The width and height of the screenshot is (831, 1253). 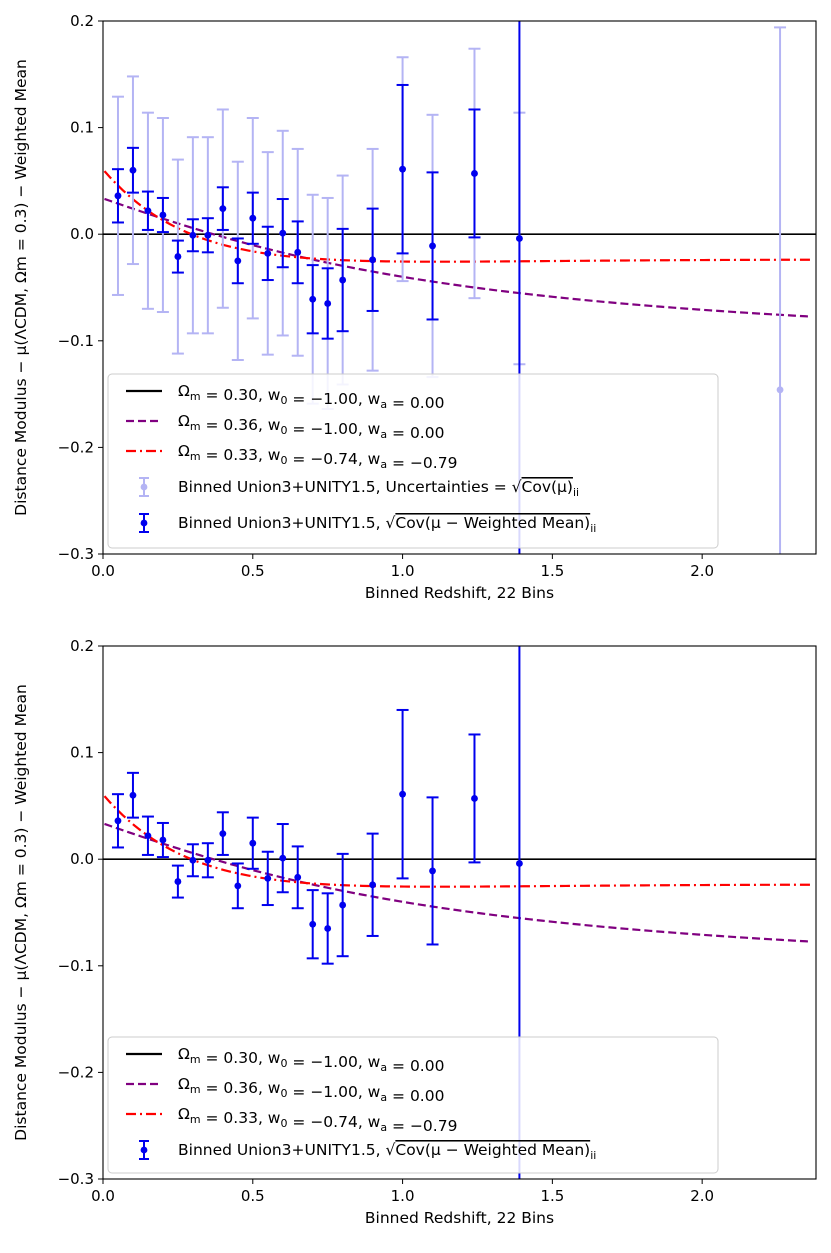 I want to click on legend-series-prefix: Binned Union3+UNITY1.5, Uncertainties =, so click(x=345, y=487).